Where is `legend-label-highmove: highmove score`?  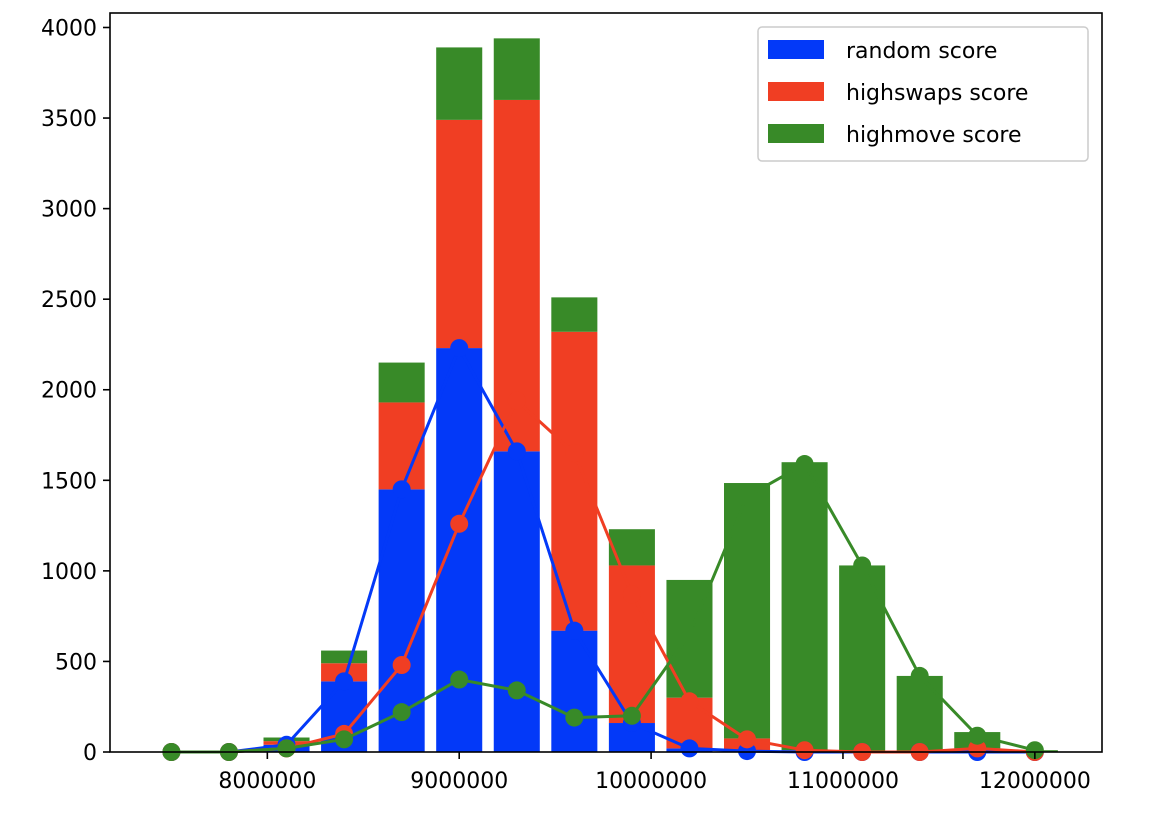
legend-label-highmove: highmove score is located at coordinates (934, 135).